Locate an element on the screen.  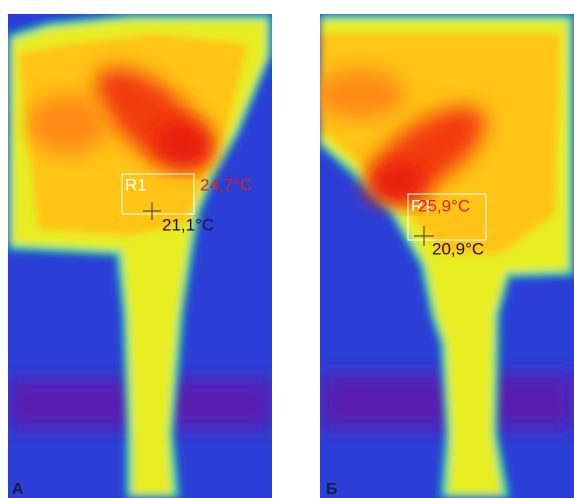
max-temp: 25,9°C is located at coordinates (444, 205).